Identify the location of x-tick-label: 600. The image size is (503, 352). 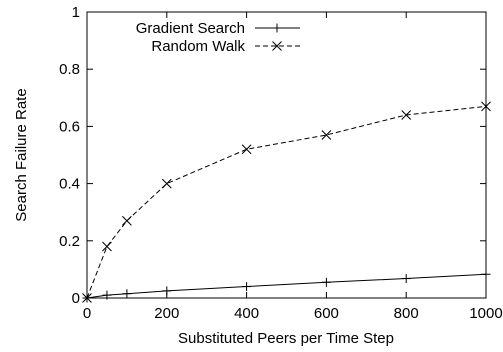
(326, 313).